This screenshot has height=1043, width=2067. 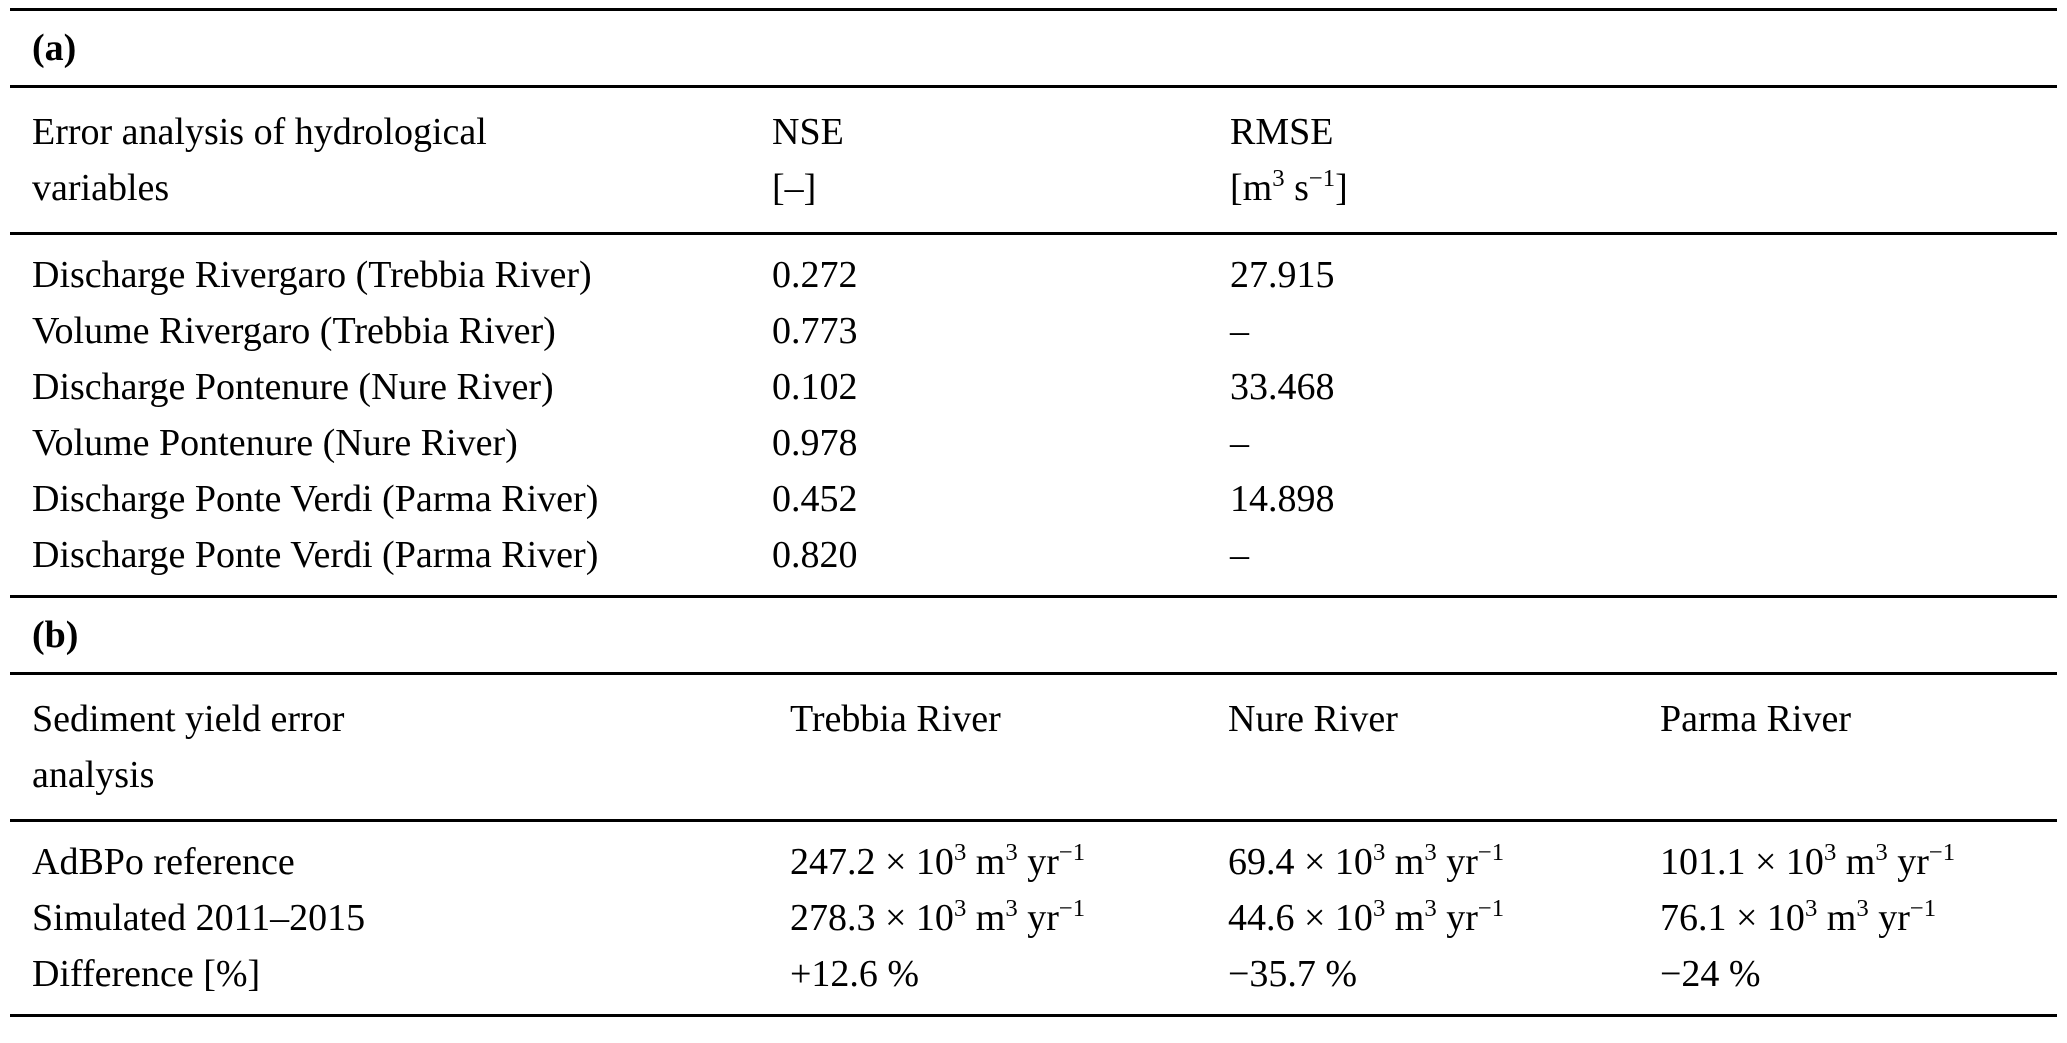 What do you see at coordinates (101, 188) in the screenshot?
I see `header-variables-line2: variables` at bounding box center [101, 188].